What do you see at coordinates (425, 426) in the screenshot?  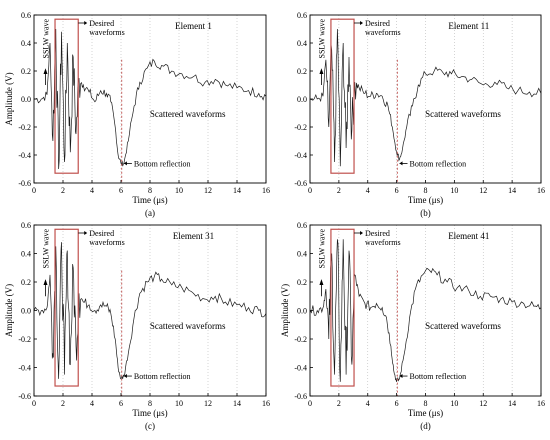 I see `panel-label: (d)` at bounding box center [425, 426].